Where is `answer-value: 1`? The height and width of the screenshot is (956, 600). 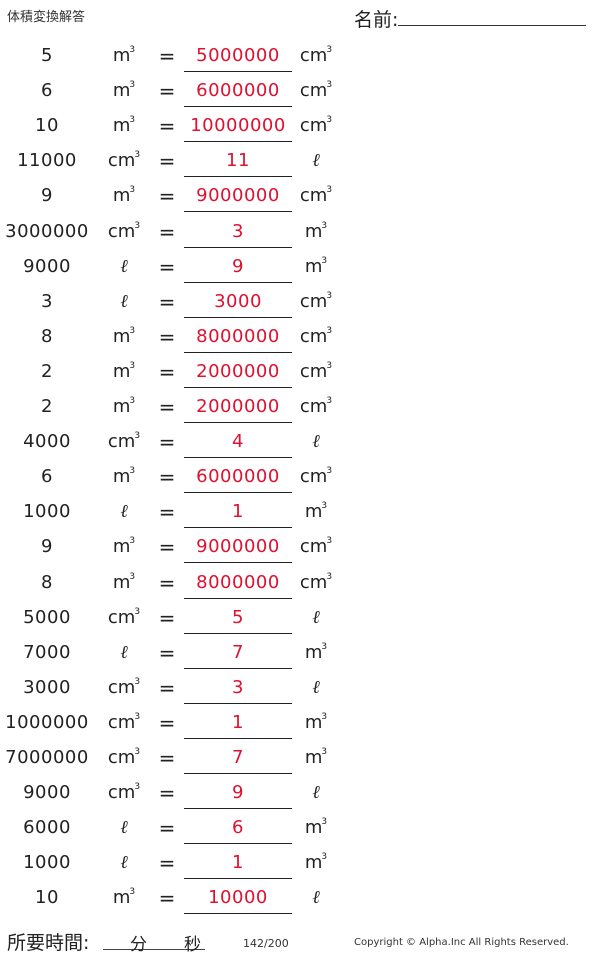
answer-value: 1 is located at coordinates (238, 863).